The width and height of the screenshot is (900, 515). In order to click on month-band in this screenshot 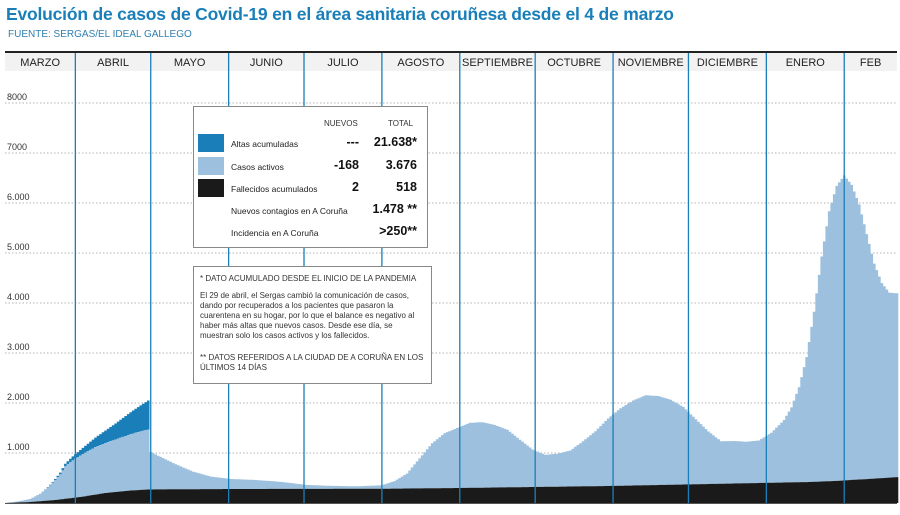, I will do `click(451, 62)`.